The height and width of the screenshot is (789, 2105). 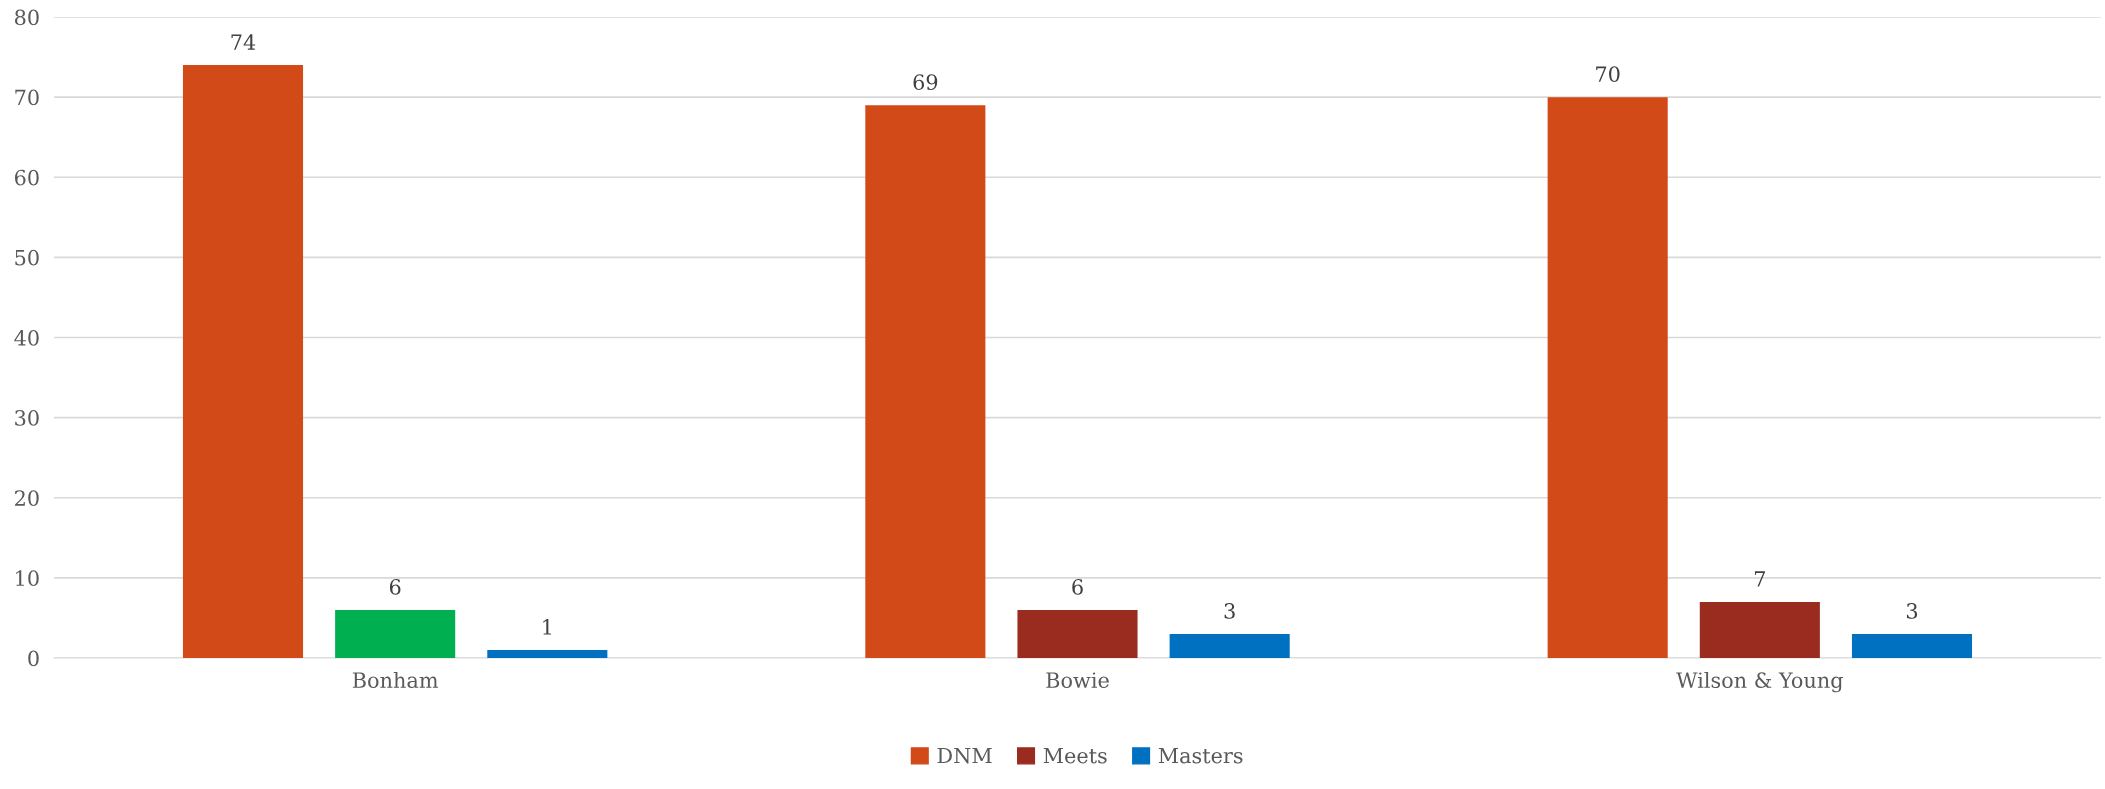 What do you see at coordinates (1075, 755) in the screenshot?
I see `legend-label: Meets` at bounding box center [1075, 755].